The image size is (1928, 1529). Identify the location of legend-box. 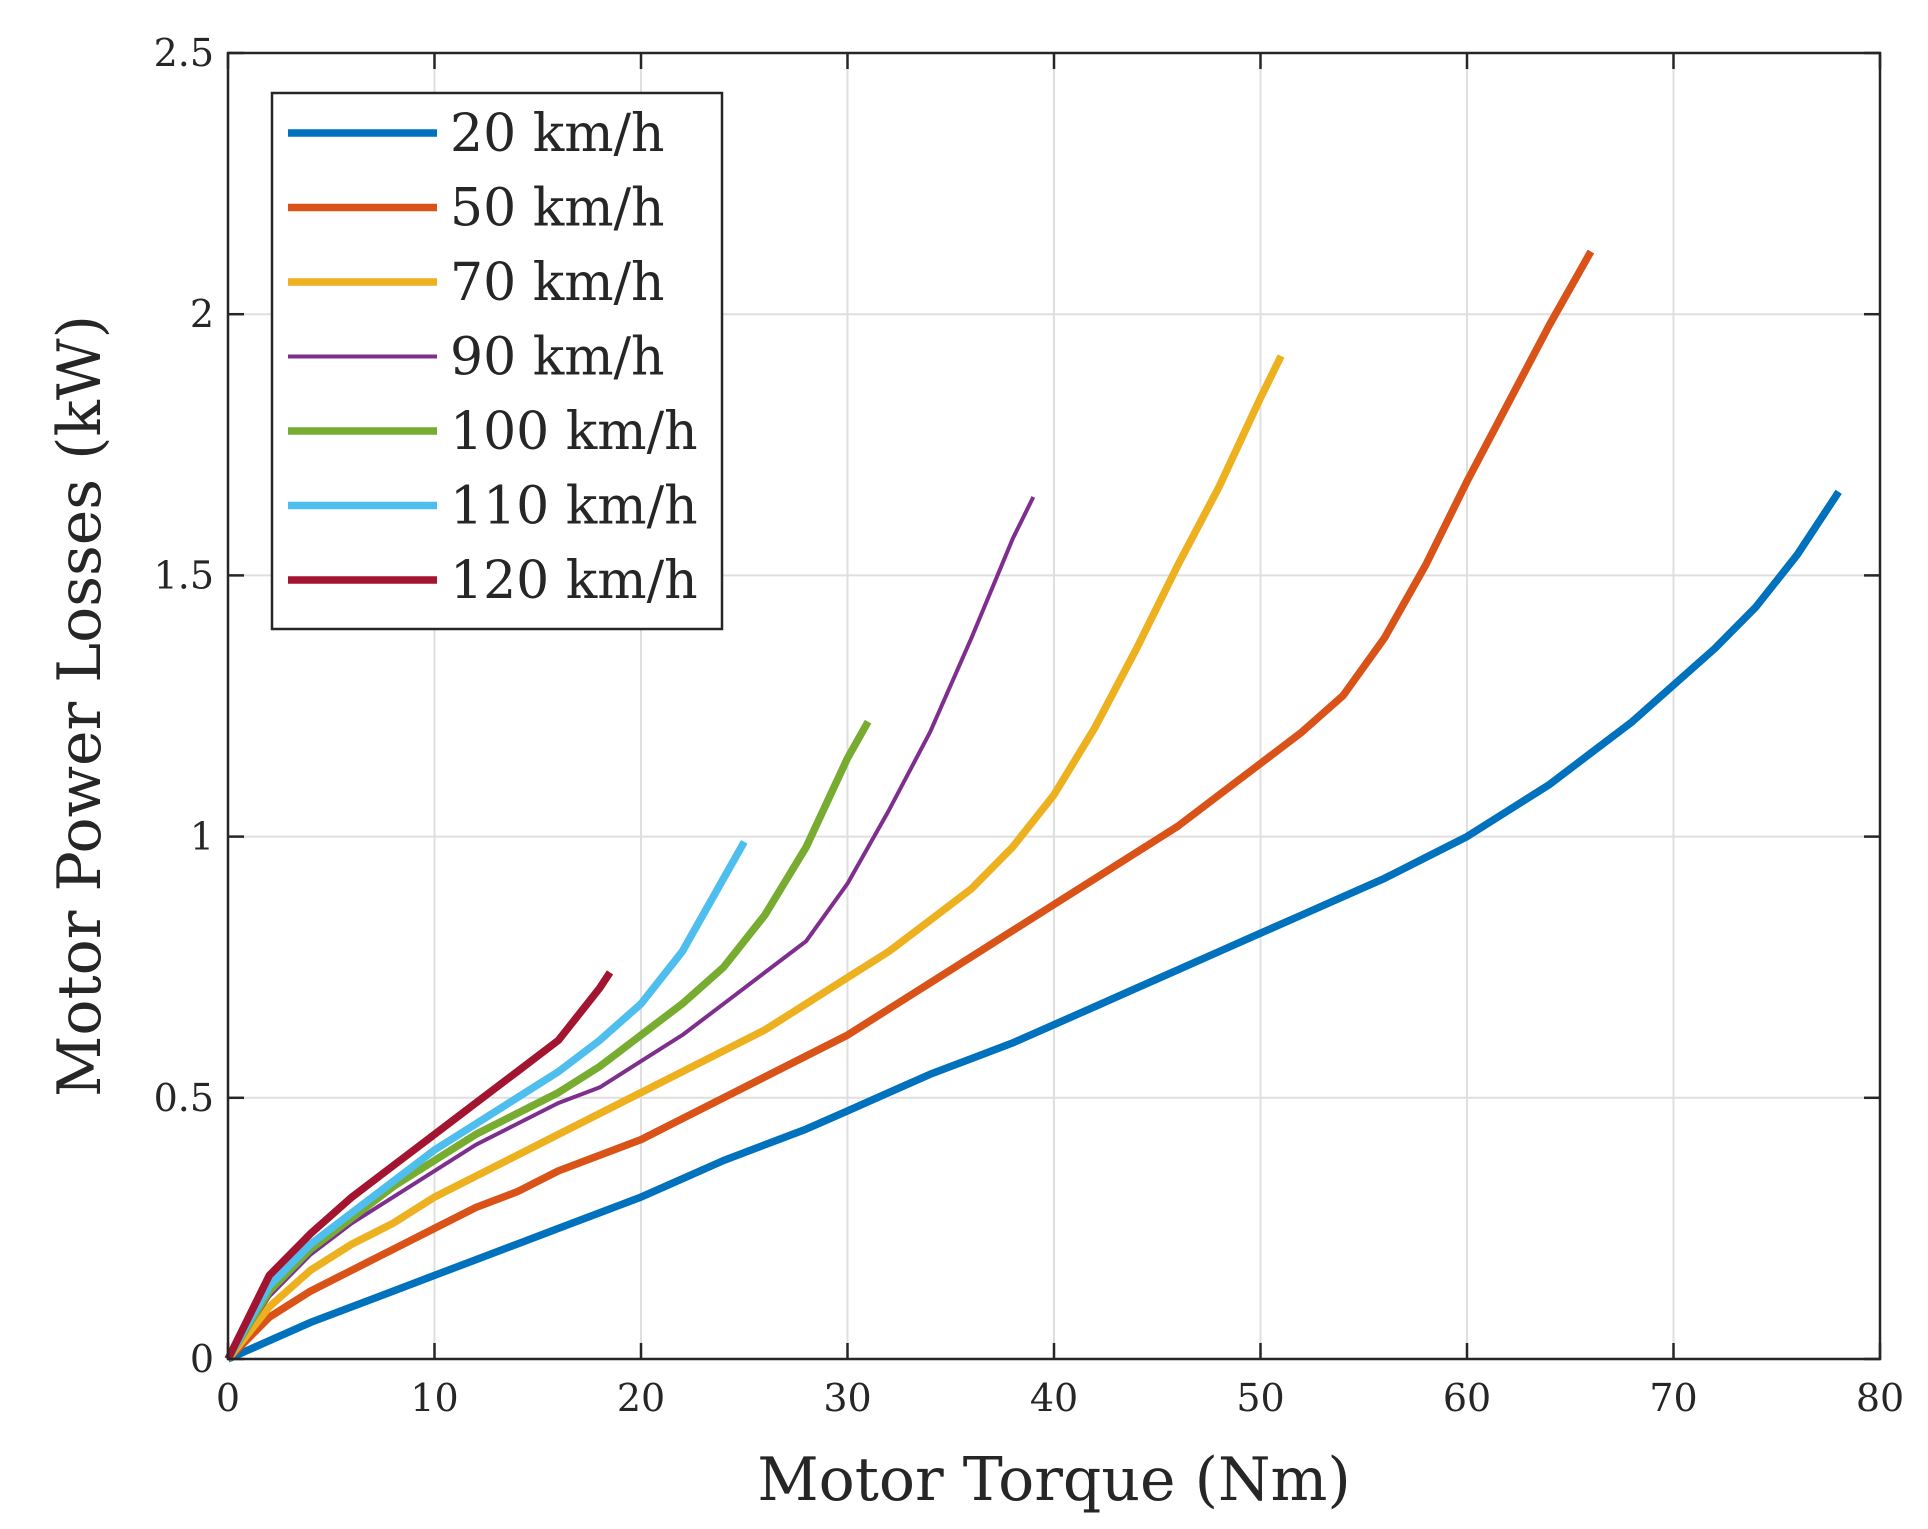
(497, 361).